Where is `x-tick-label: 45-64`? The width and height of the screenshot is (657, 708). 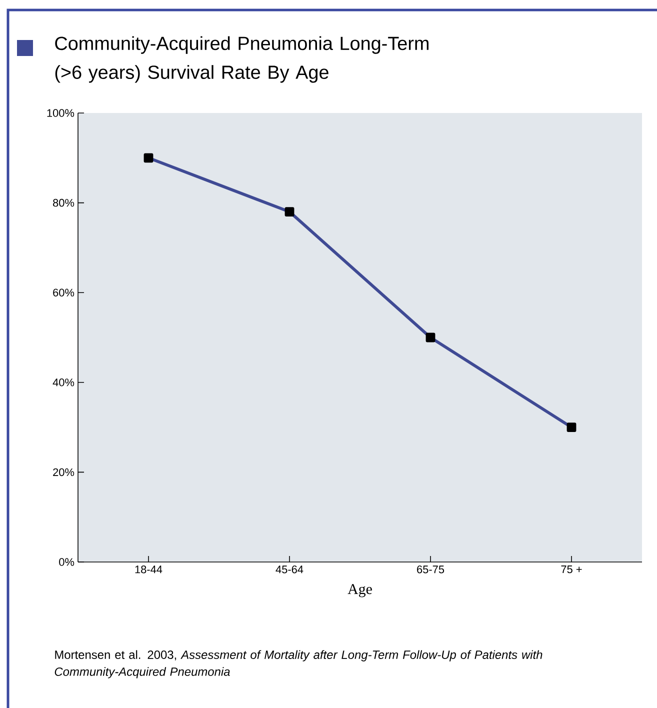
x-tick-label: 45-64 is located at coordinates (290, 570).